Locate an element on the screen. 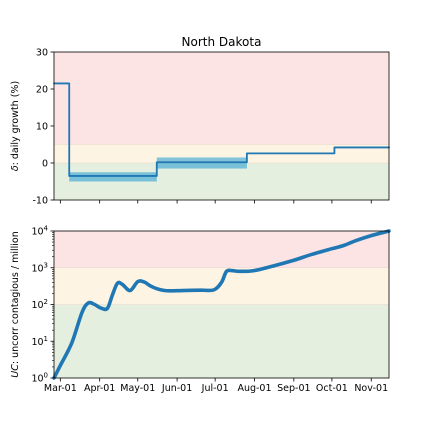 The height and width of the screenshot is (432, 432). x-tick-label: May-01 is located at coordinates (137, 388).